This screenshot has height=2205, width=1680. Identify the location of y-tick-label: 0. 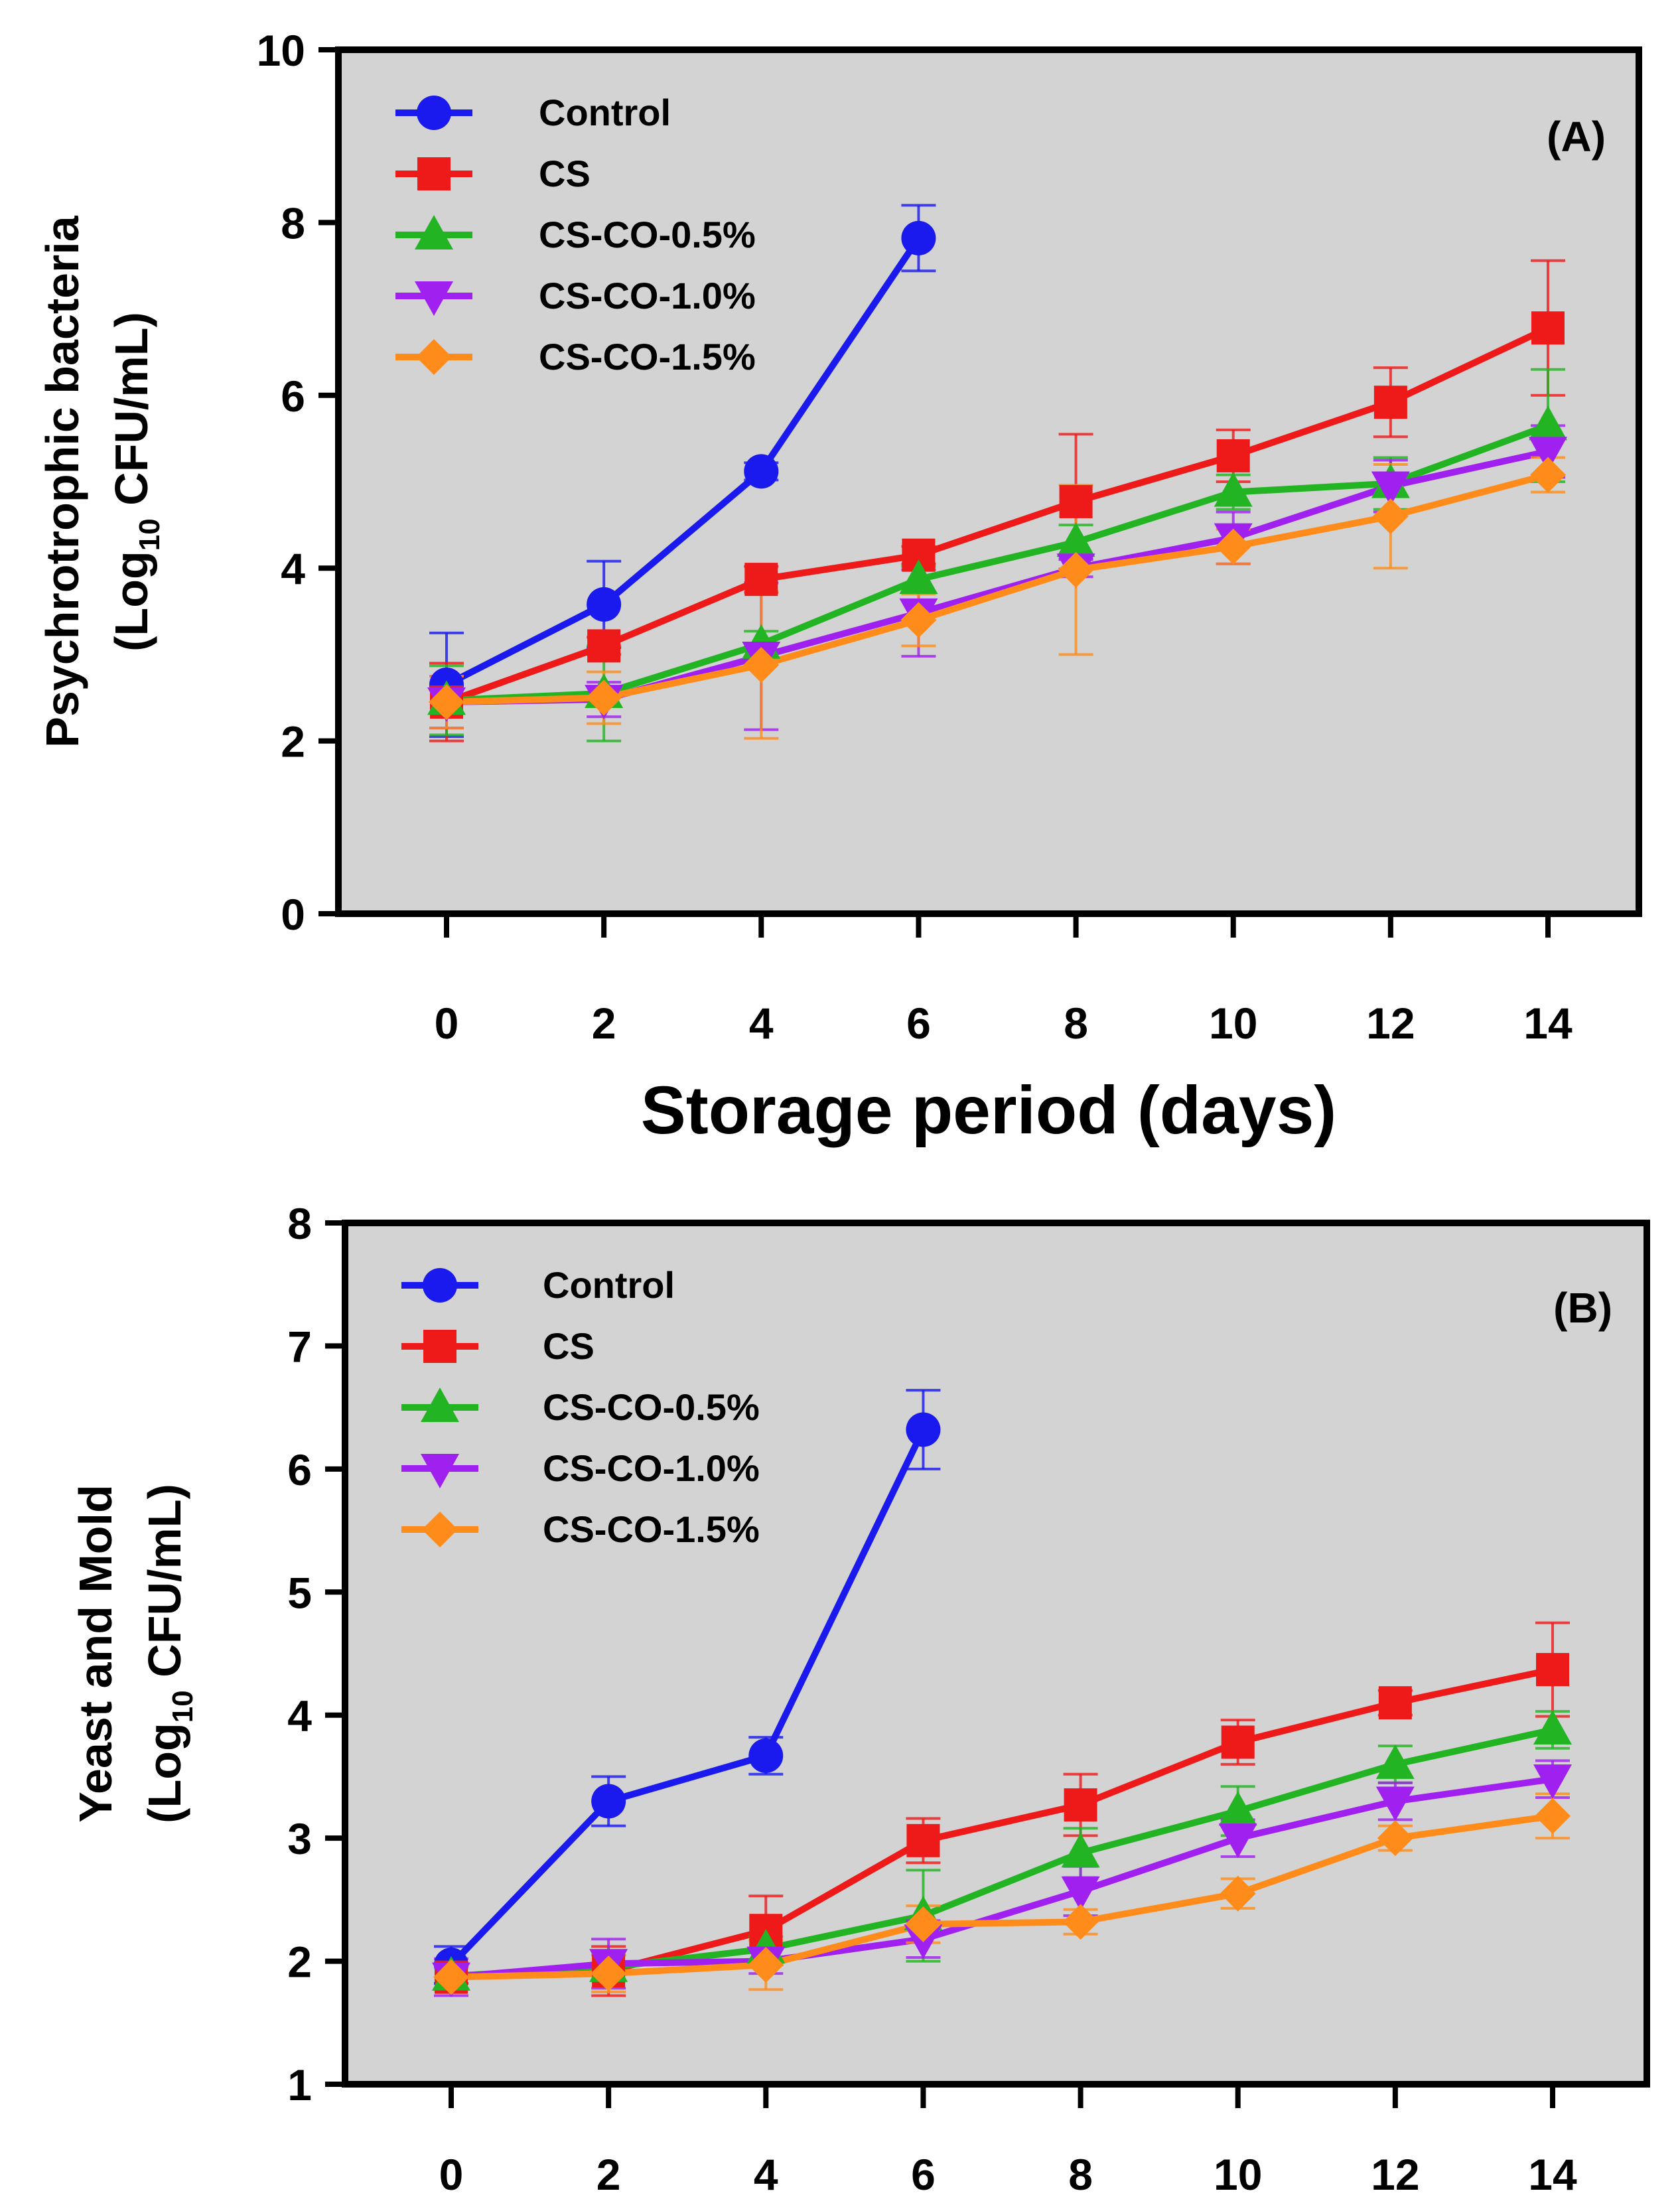
(293, 914).